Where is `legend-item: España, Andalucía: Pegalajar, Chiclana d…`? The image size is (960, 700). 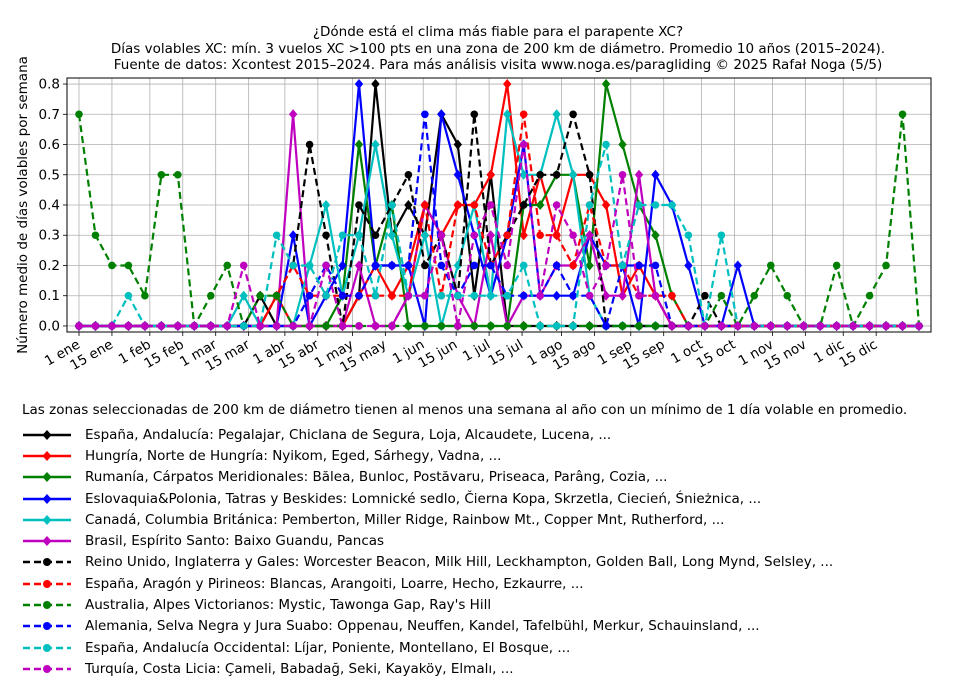 legend-item: España, Andalucía: Pegalajar, Chiclana d… is located at coordinates (427, 434).